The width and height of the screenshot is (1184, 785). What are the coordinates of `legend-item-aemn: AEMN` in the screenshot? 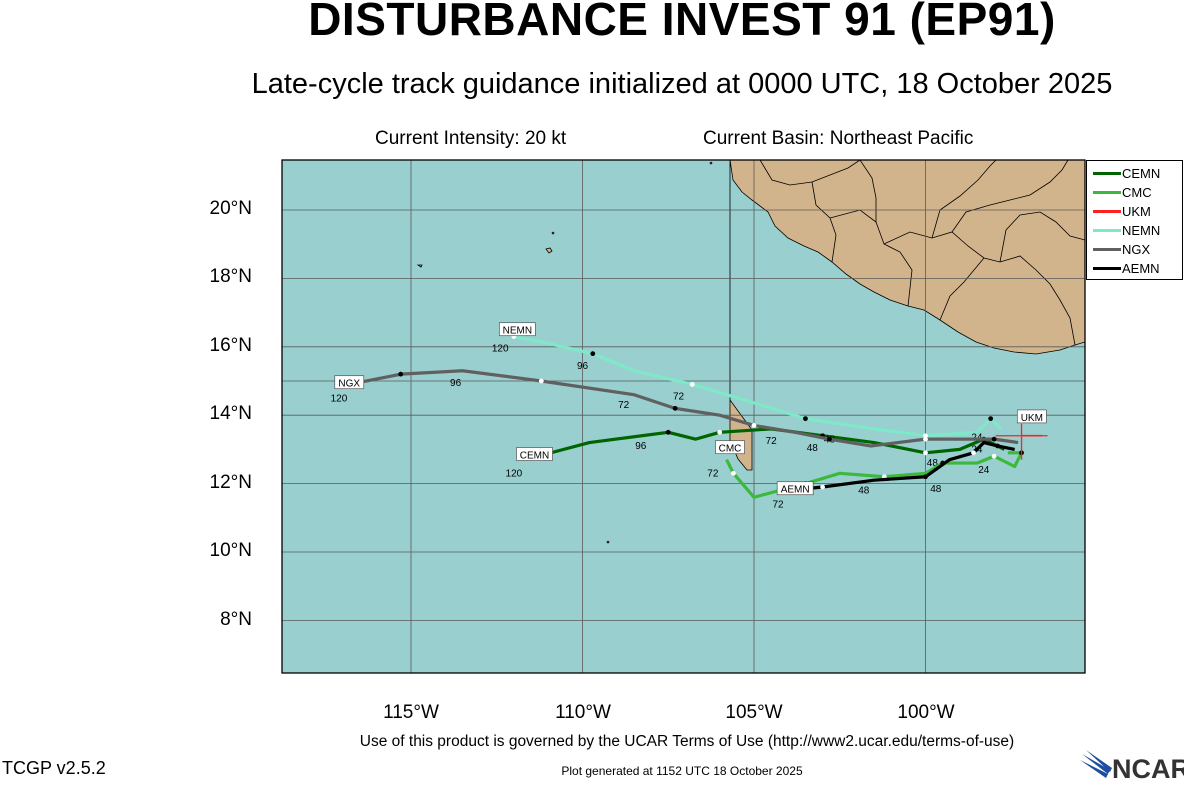 It's located at (1123, 268).